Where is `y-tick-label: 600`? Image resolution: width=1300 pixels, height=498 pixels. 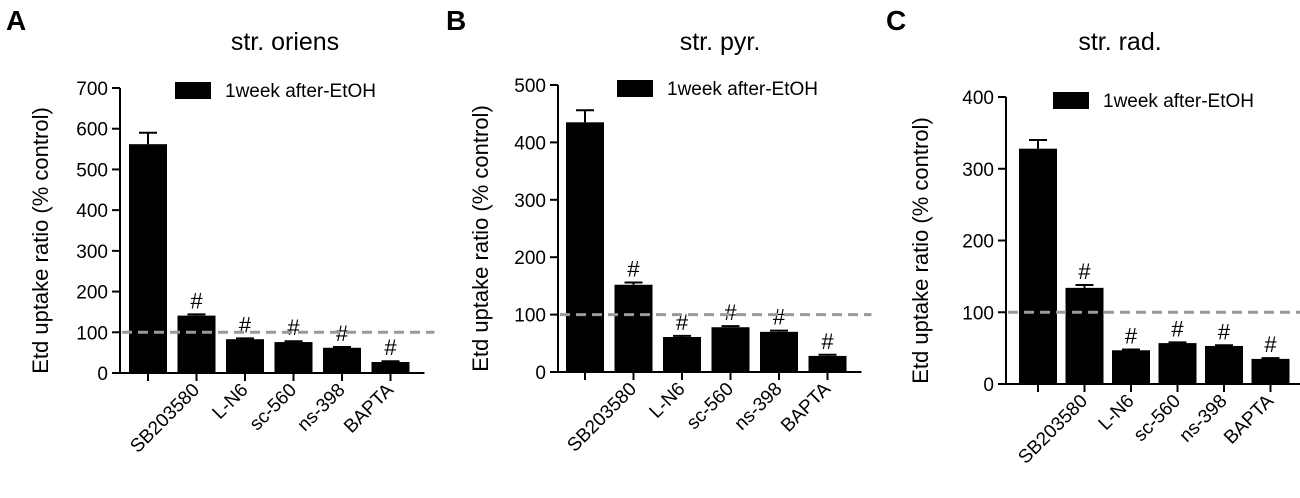
y-tick-label: 600 is located at coordinates (92, 130).